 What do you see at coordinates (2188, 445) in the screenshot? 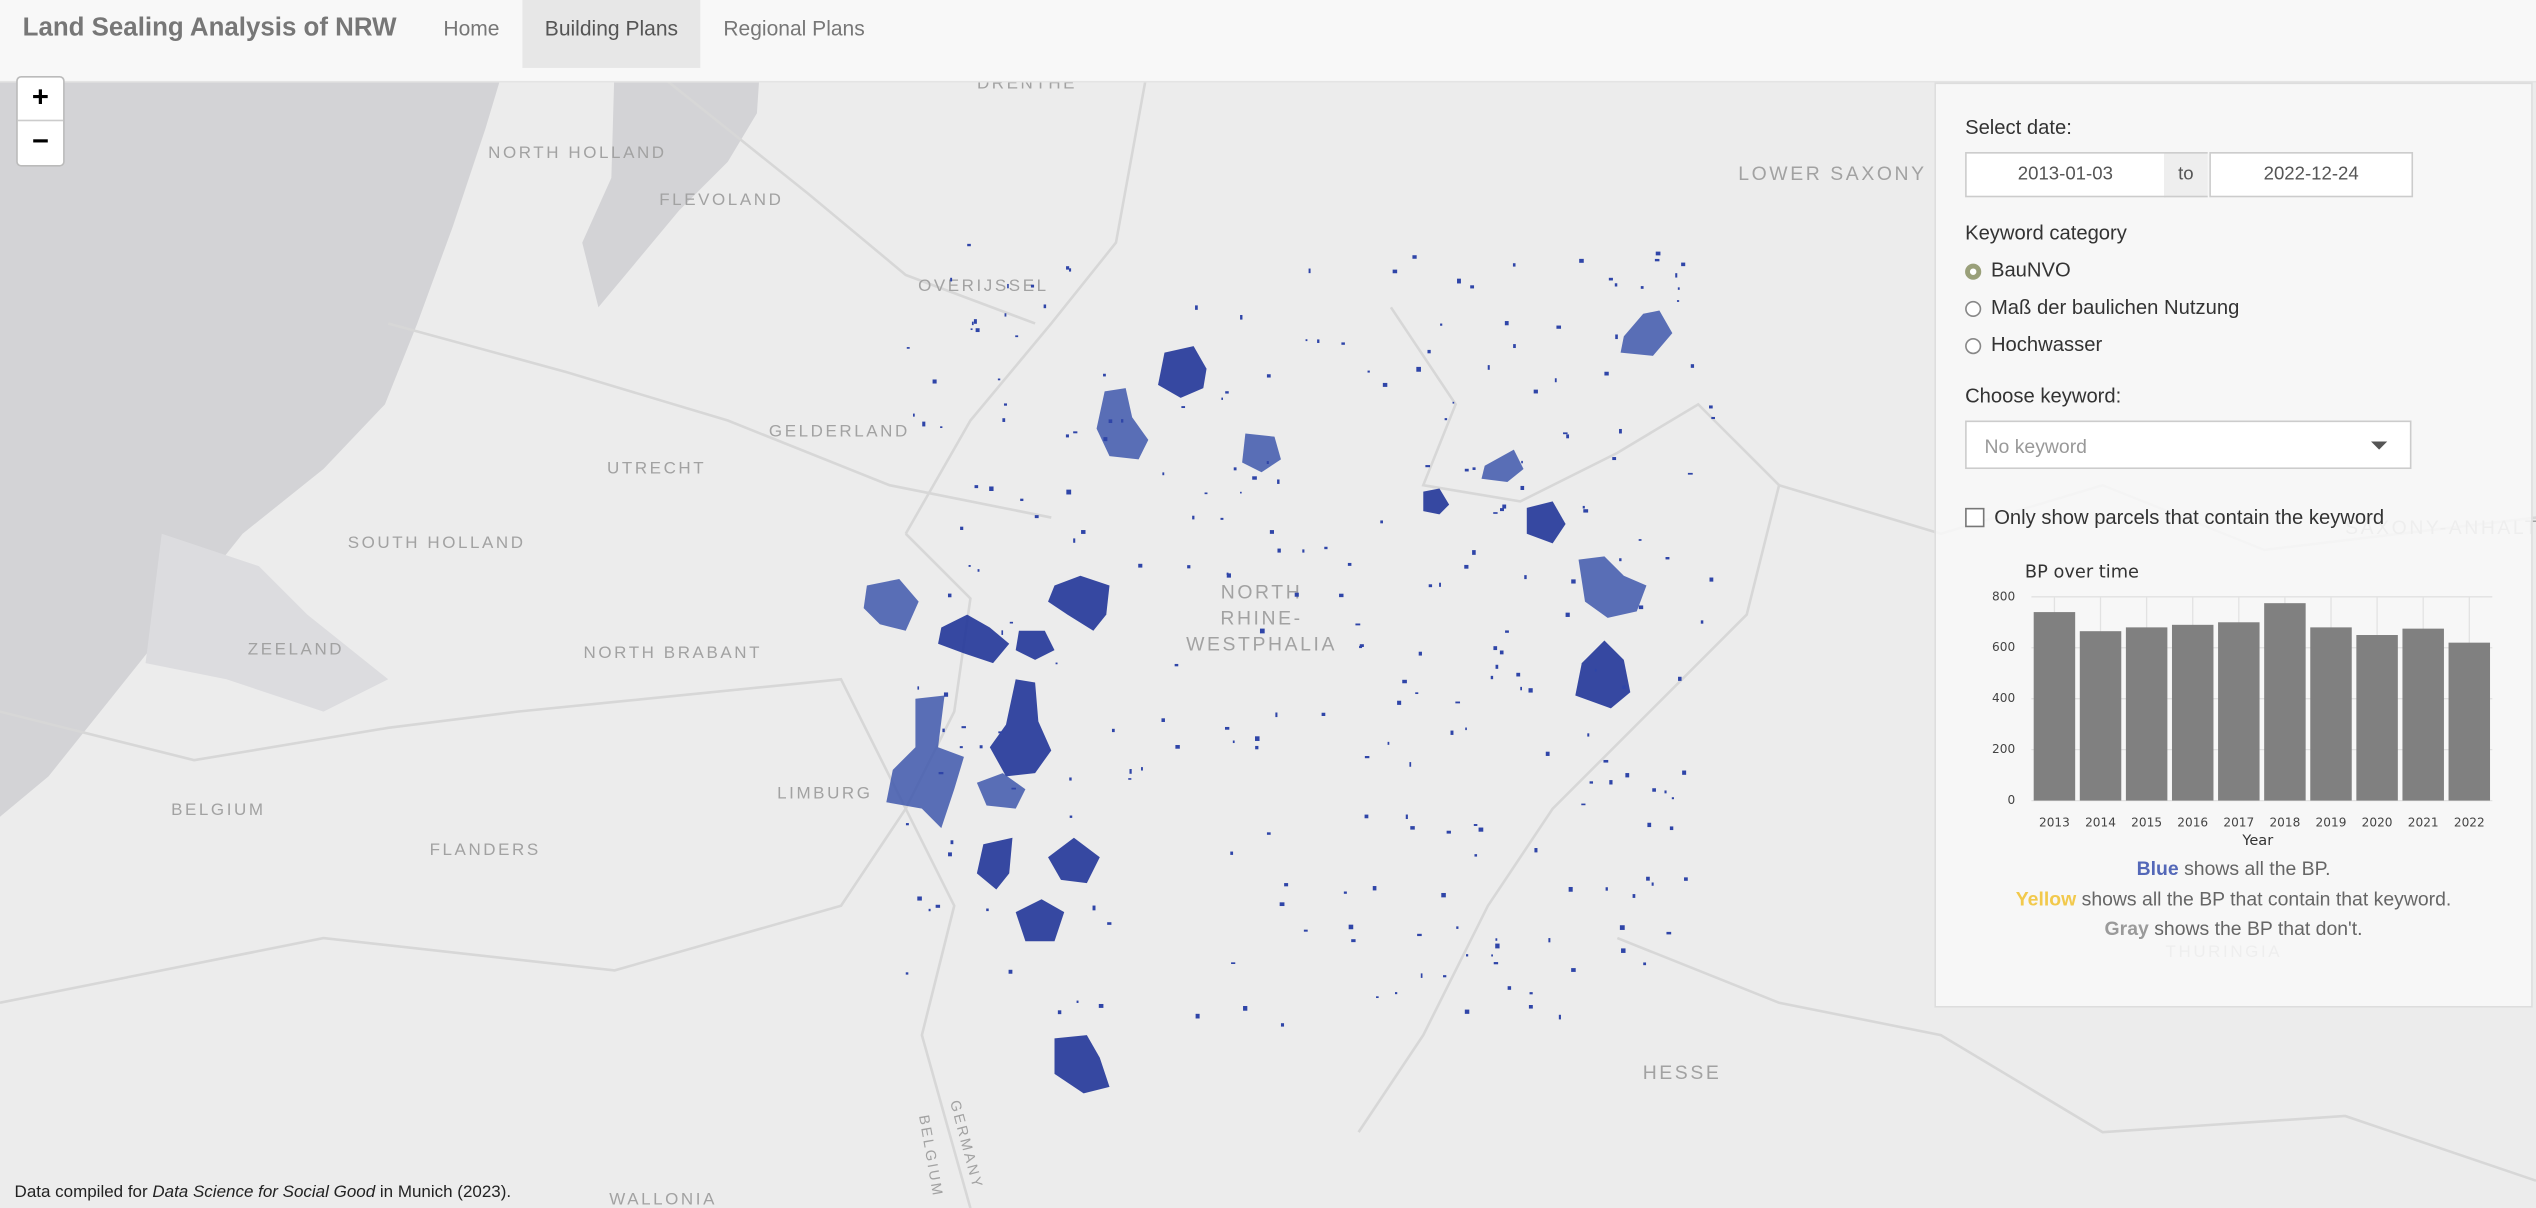
I see `keyword-select: No keyword` at bounding box center [2188, 445].